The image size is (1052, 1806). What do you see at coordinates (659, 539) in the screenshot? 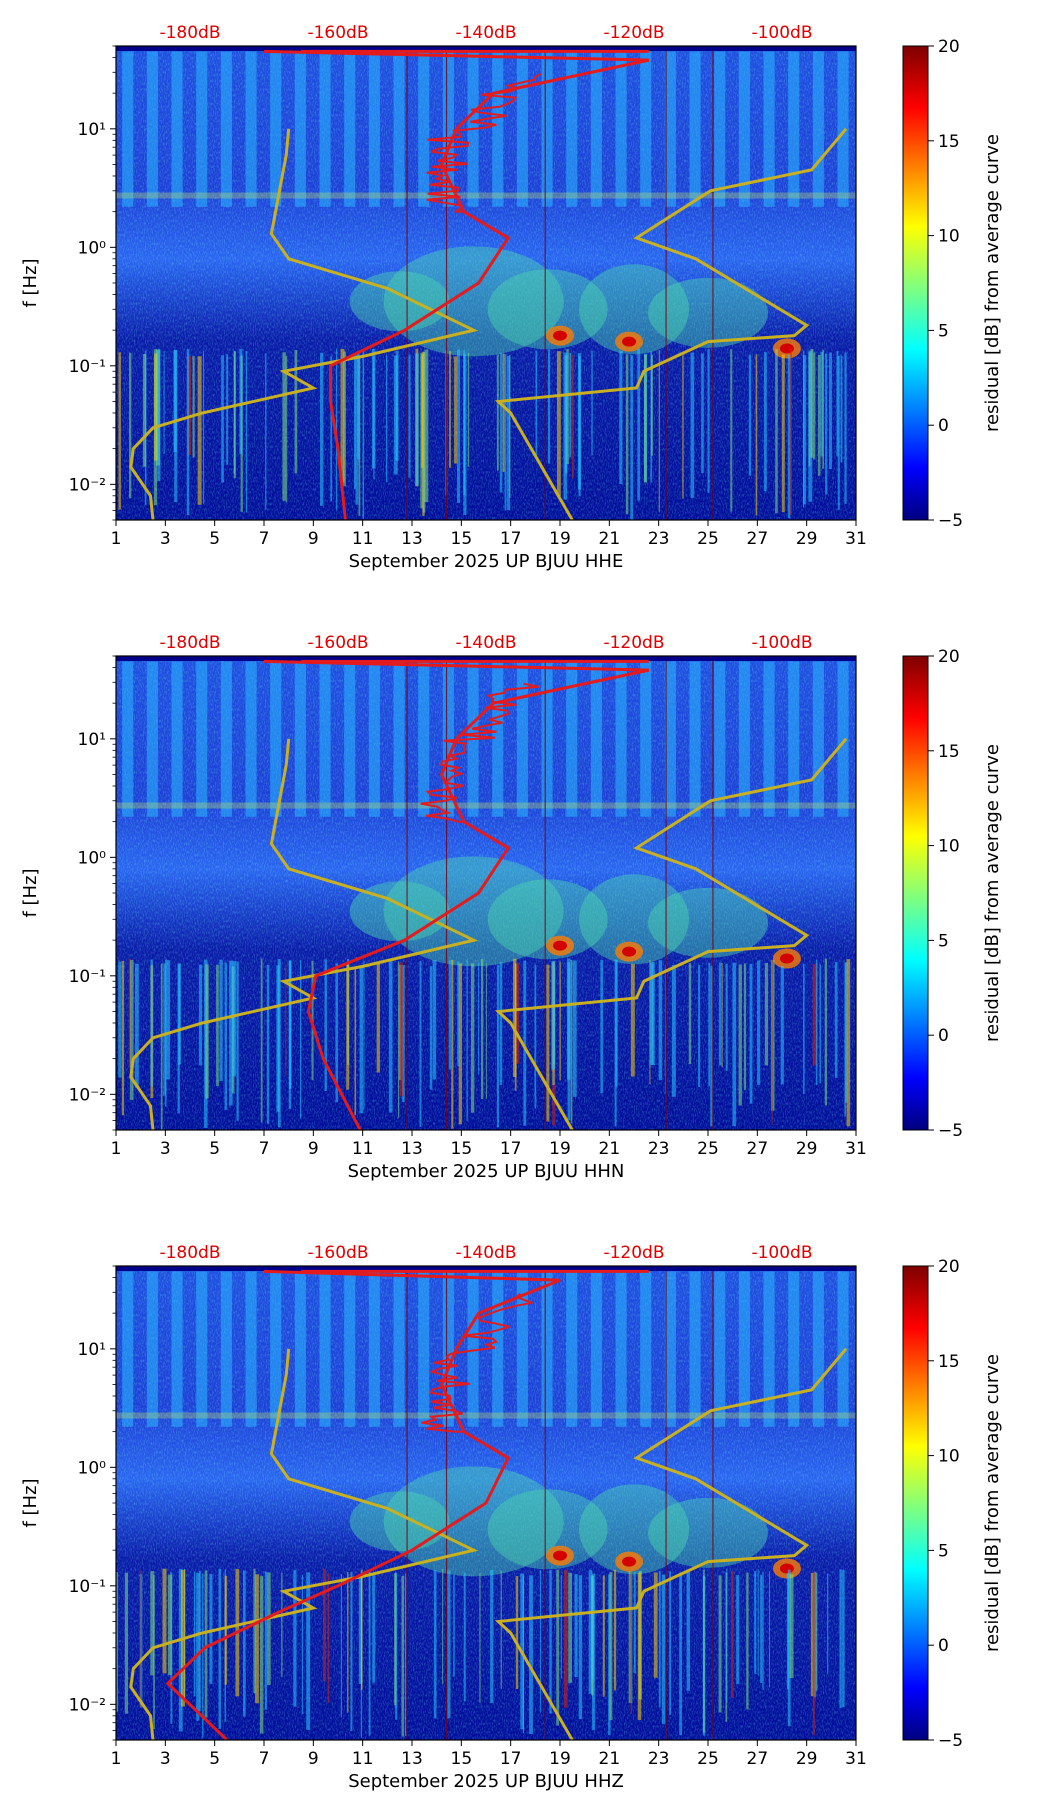
I see `x-tick-label: 23` at bounding box center [659, 539].